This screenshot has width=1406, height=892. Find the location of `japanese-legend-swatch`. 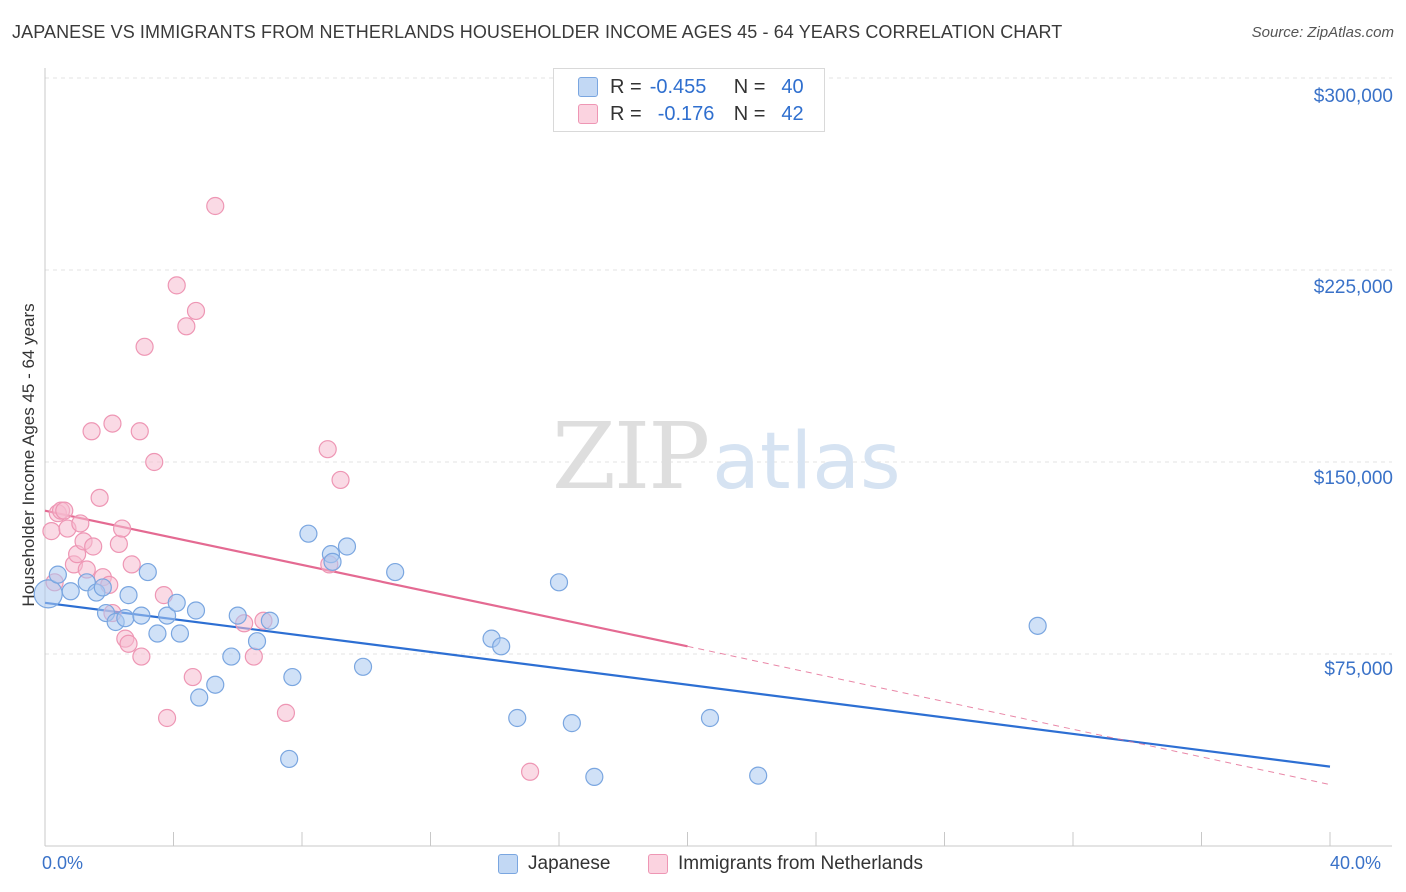

japanese-legend-swatch is located at coordinates (508, 864).